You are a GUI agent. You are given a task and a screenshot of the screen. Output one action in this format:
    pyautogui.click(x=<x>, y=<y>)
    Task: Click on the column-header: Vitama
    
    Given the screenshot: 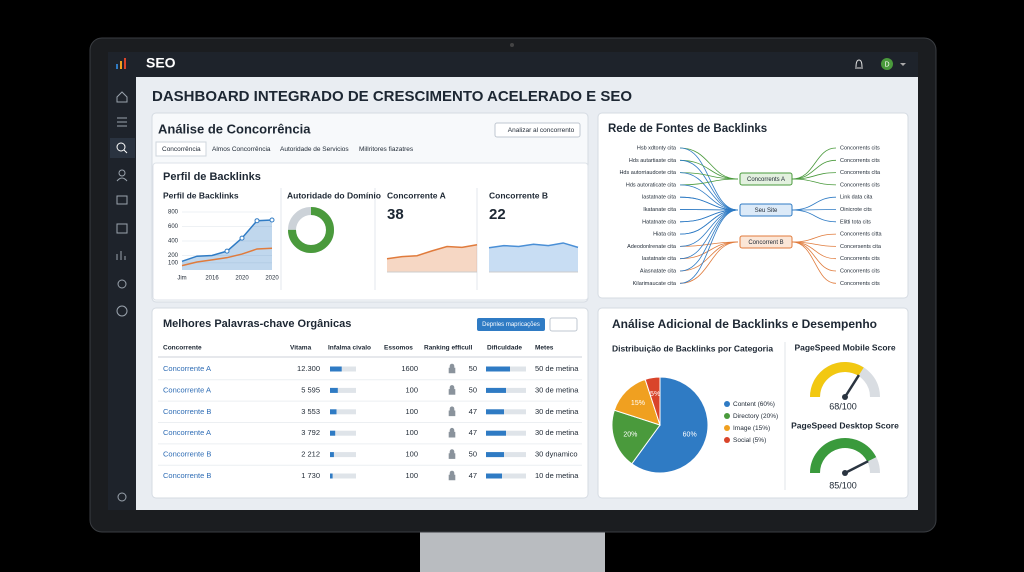 What is the action you would take?
    pyautogui.click(x=301, y=348)
    